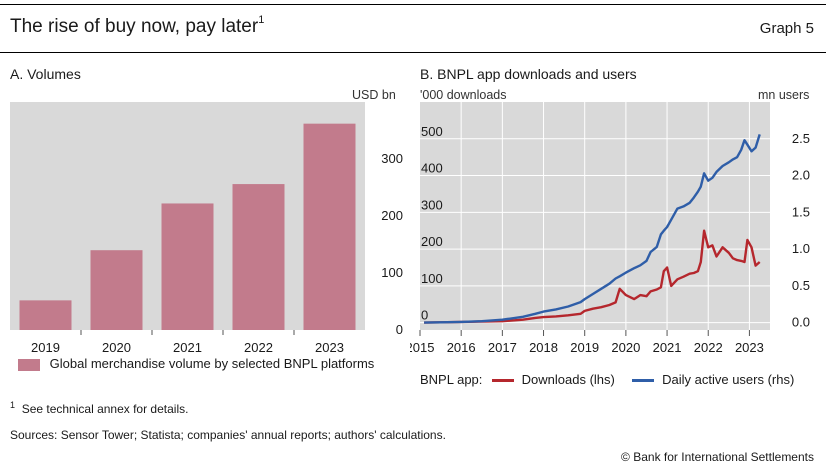 The width and height of the screenshot is (826, 468). What do you see at coordinates (399, 329) in the screenshot?
I see `y-tick-label-0: 0` at bounding box center [399, 329].